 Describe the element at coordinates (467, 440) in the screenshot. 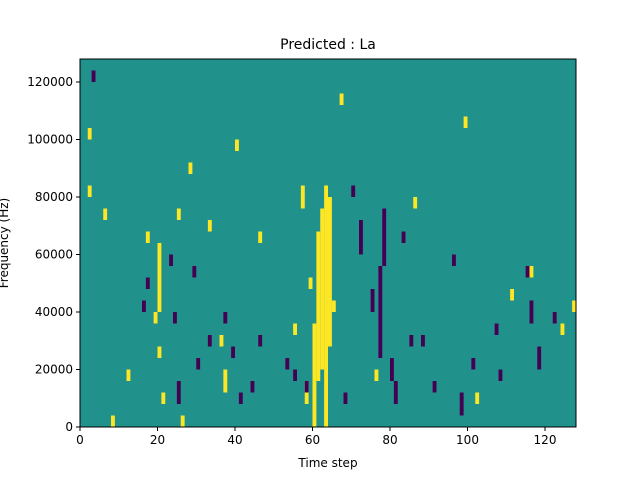

I see `x-tick-label: 100` at that location.